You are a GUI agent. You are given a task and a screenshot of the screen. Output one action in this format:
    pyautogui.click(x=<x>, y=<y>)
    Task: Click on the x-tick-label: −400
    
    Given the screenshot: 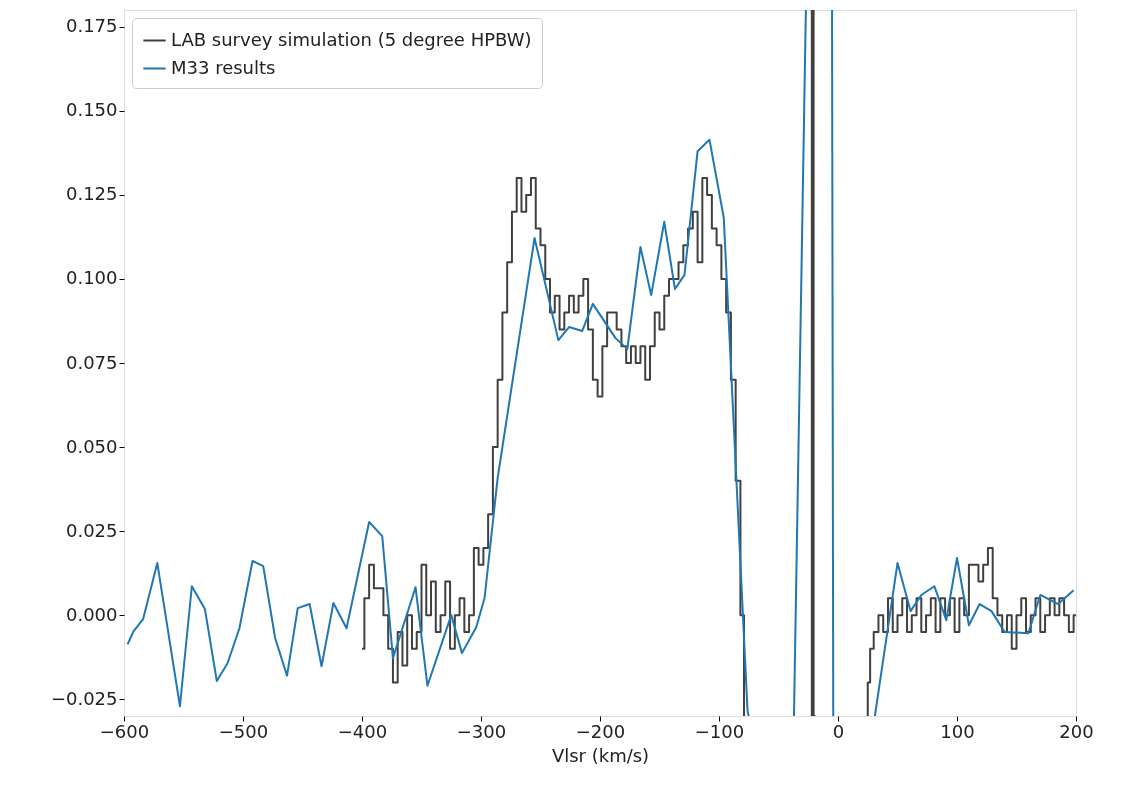 What is the action you would take?
    pyautogui.click(x=362, y=731)
    